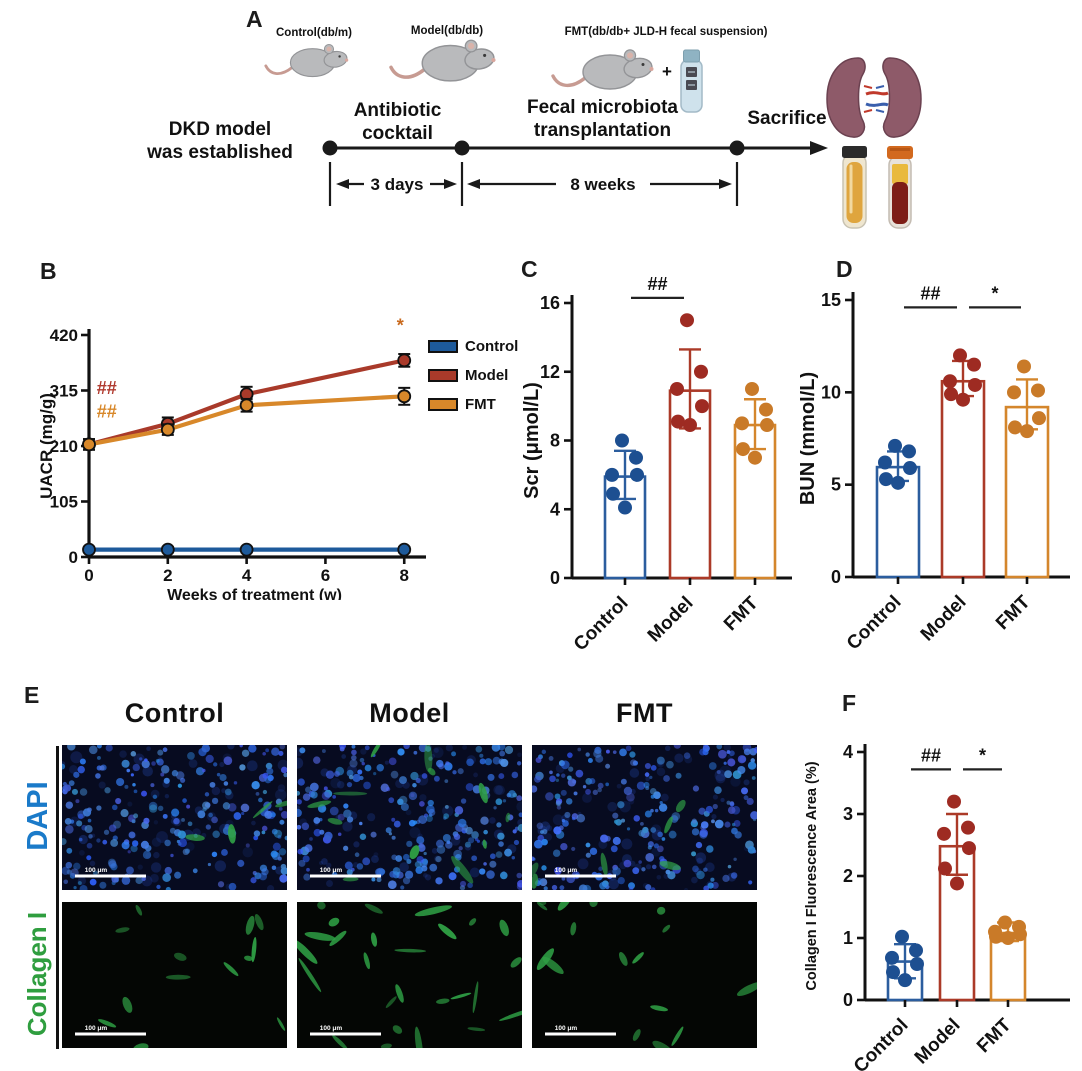  What do you see at coordinates (667, 71) in the screenshot?
I see `plus-sign: +` at bounding box center [667, 71].